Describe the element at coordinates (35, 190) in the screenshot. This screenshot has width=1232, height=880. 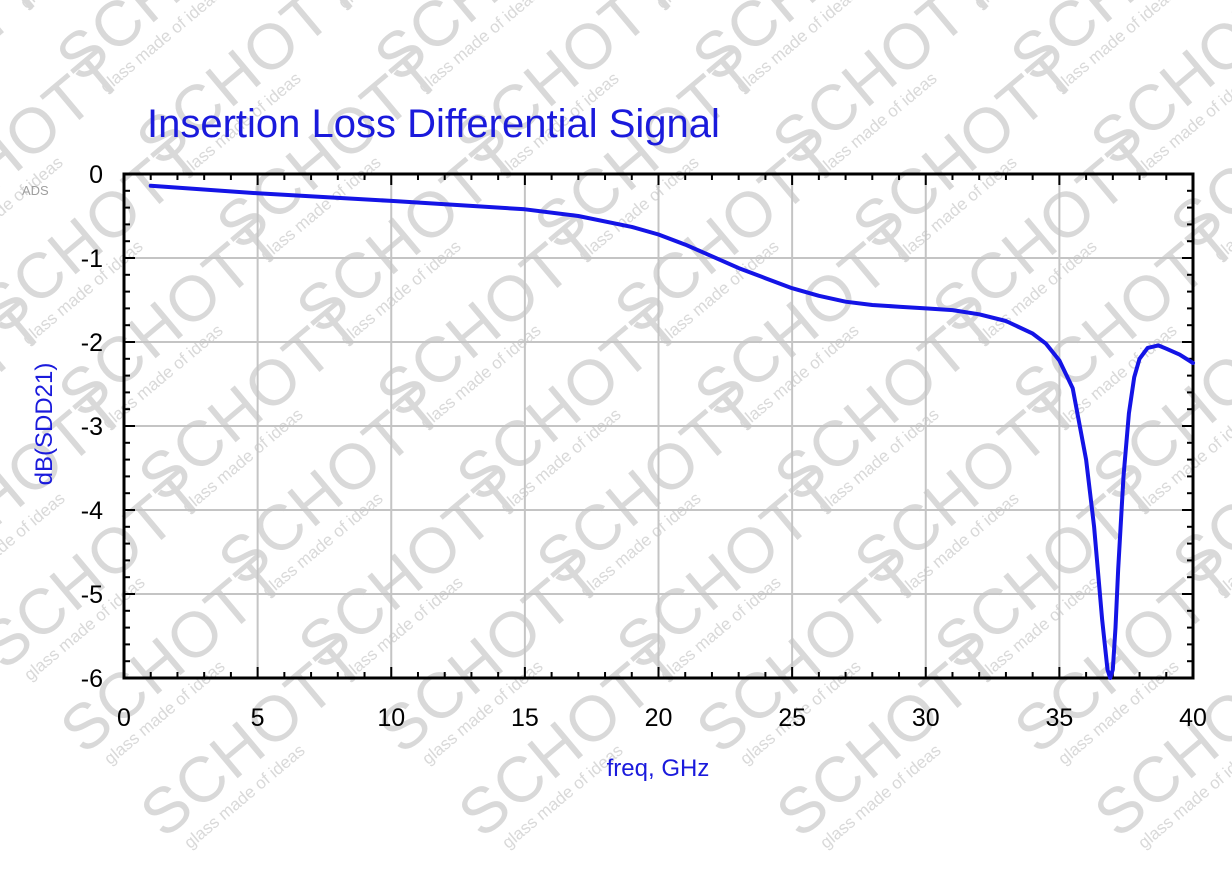
I see `ads-tag: ADS` at that location.